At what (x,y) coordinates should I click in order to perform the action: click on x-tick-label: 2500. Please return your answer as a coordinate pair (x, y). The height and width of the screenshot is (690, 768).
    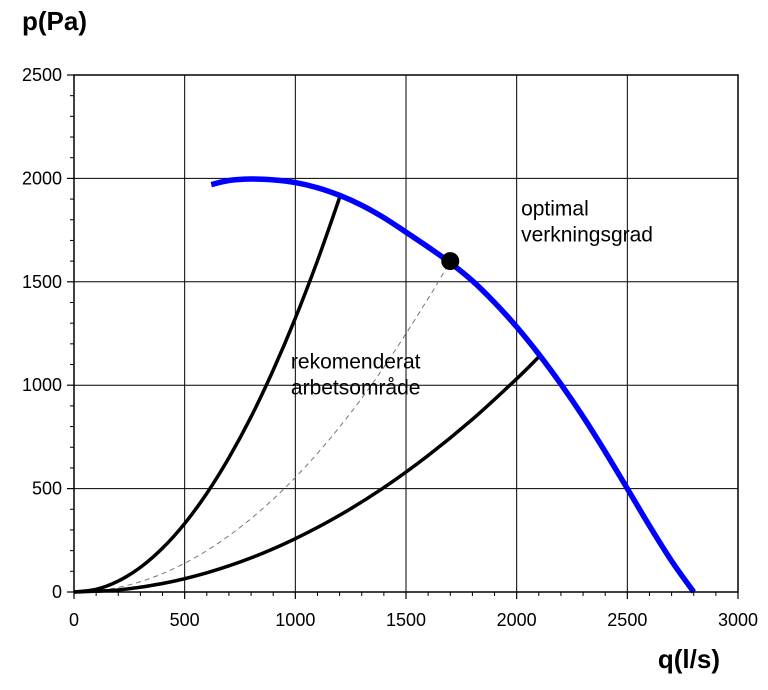
    Looking at the image, I should click on (627, 620).